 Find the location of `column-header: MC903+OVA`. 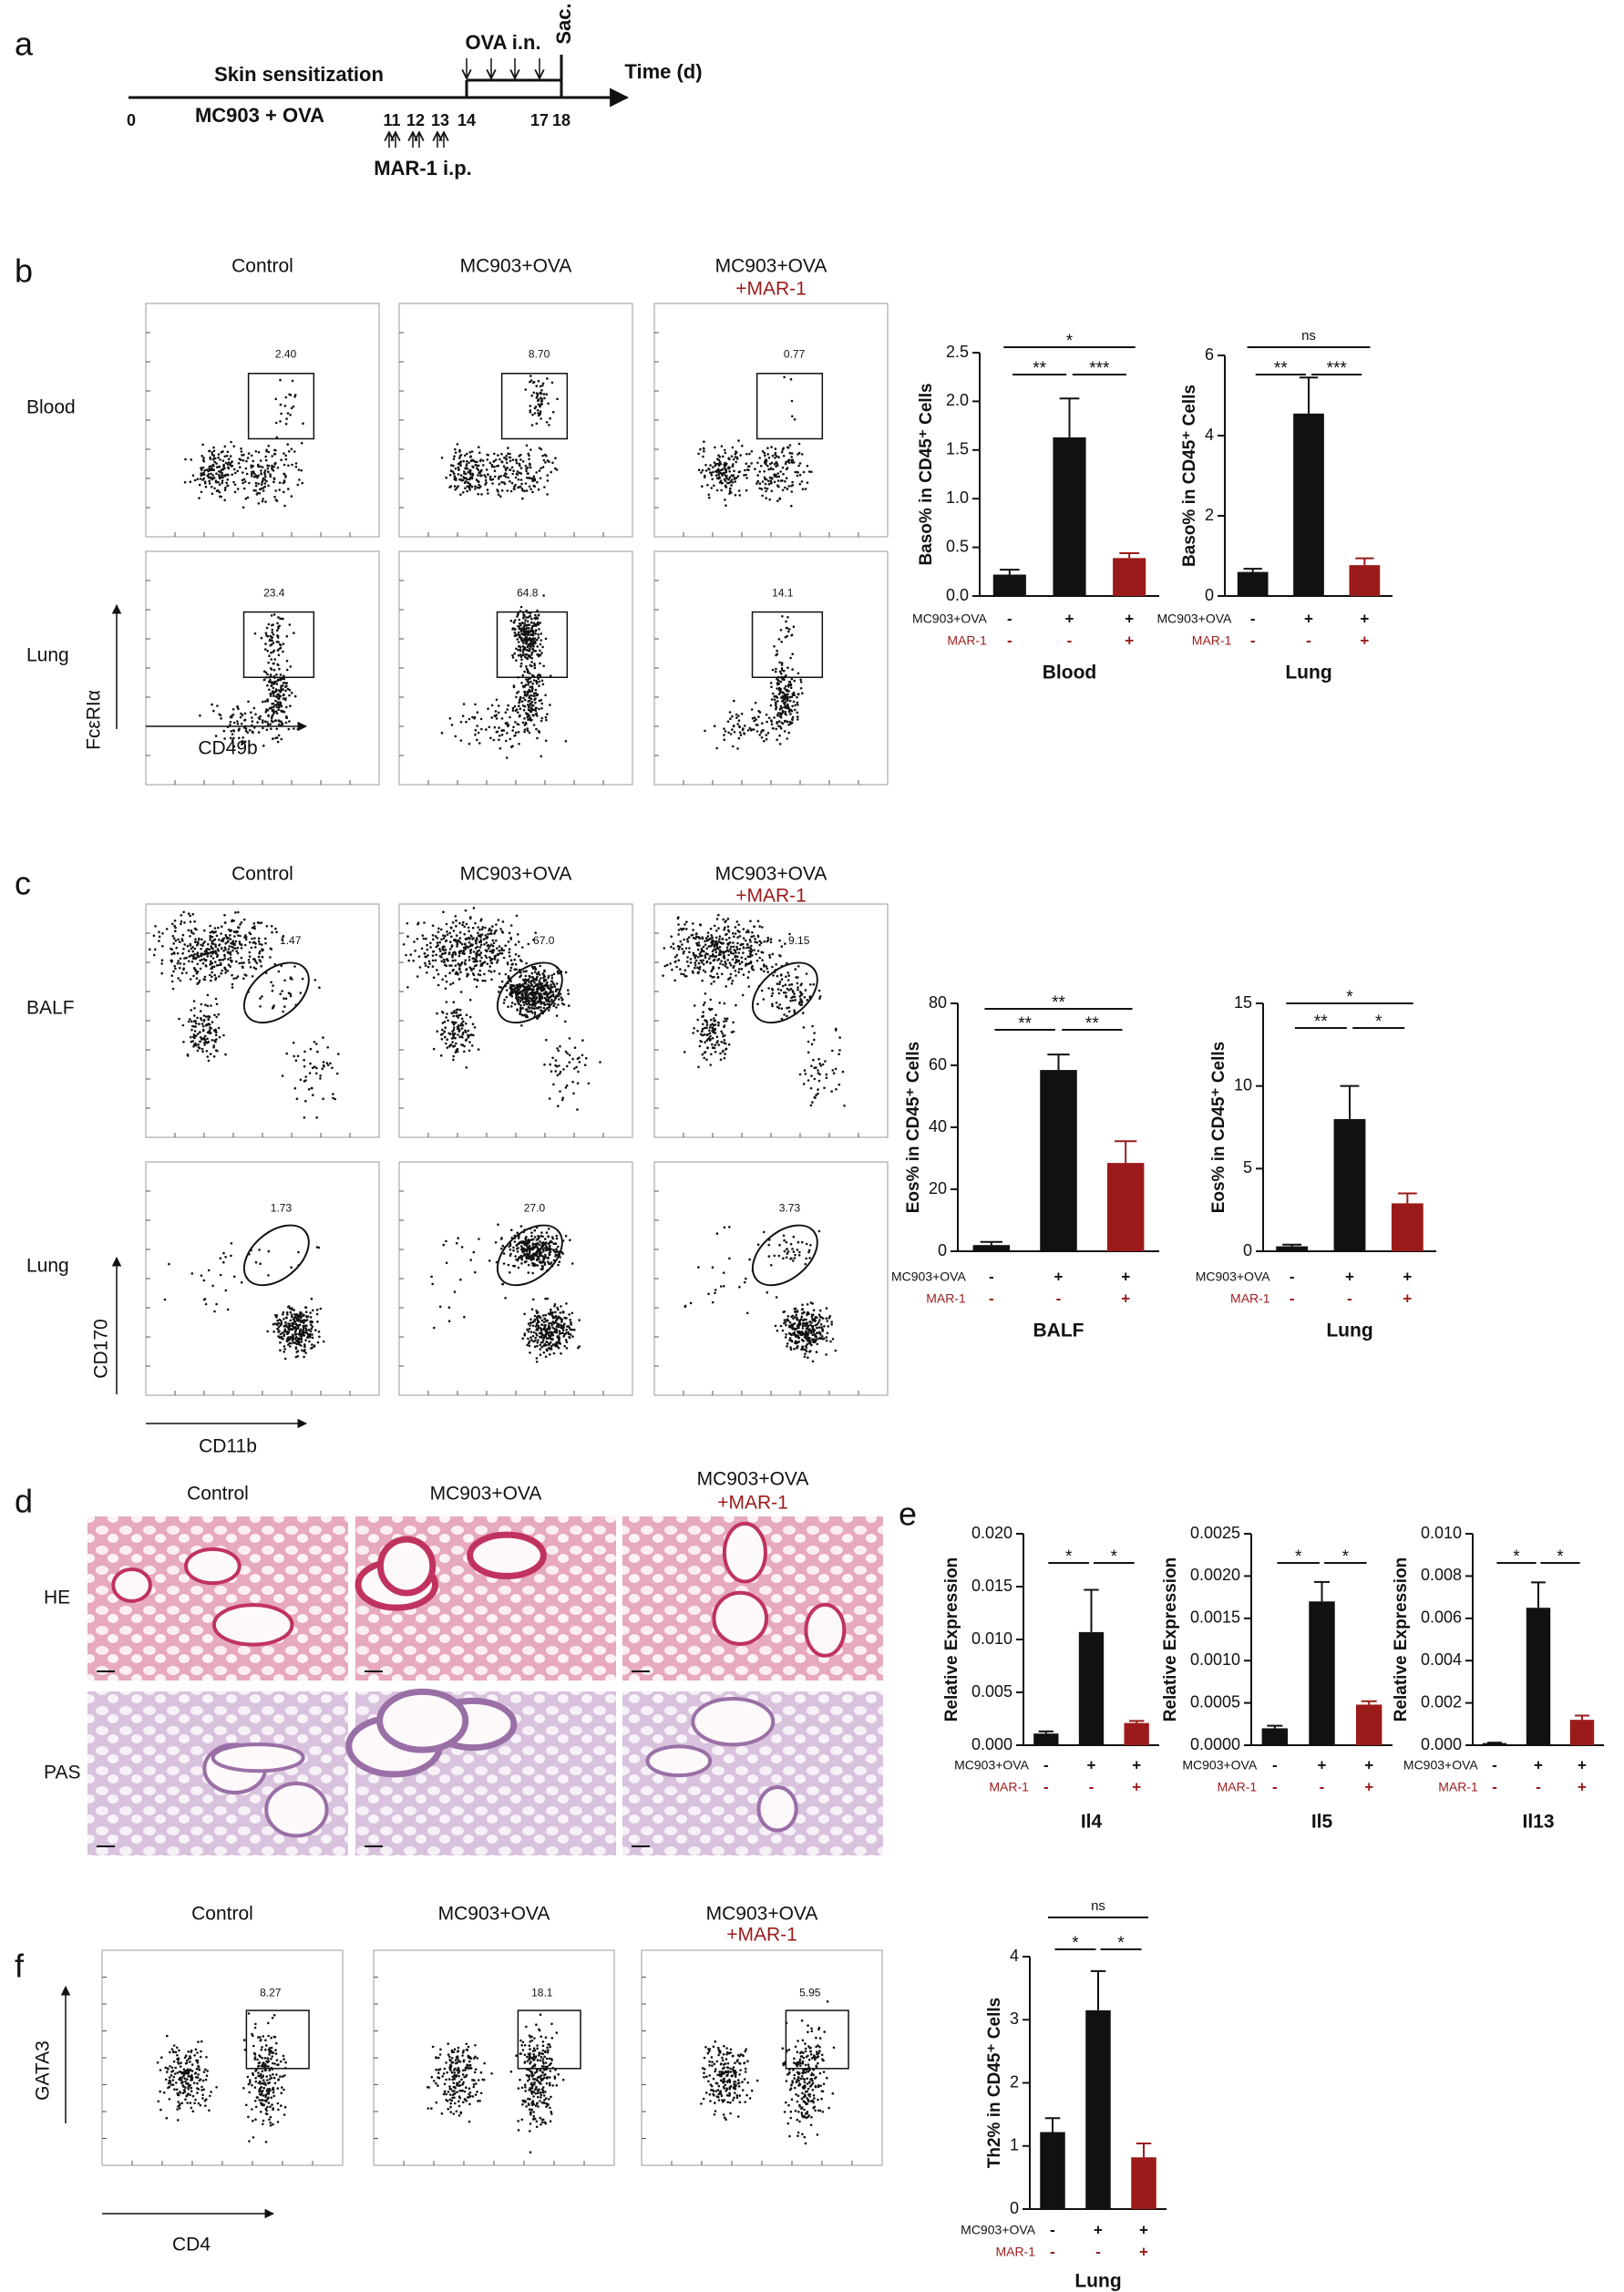

column-header: MC903+OVA is located at coordinates (771, 266).